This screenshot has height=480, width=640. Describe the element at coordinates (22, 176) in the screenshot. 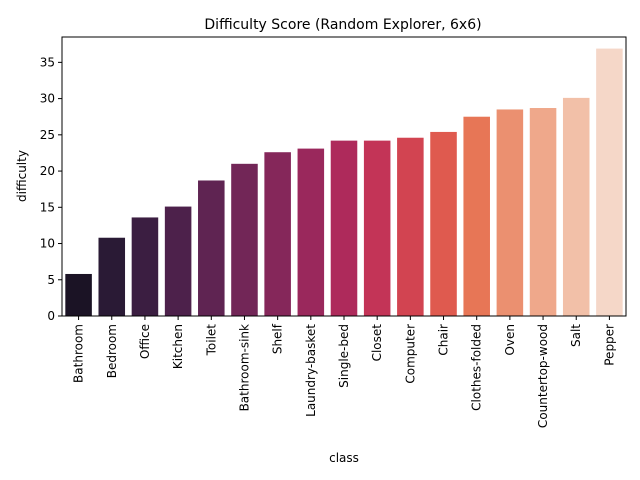

I see `y-axis-label: difficulty` at that location.